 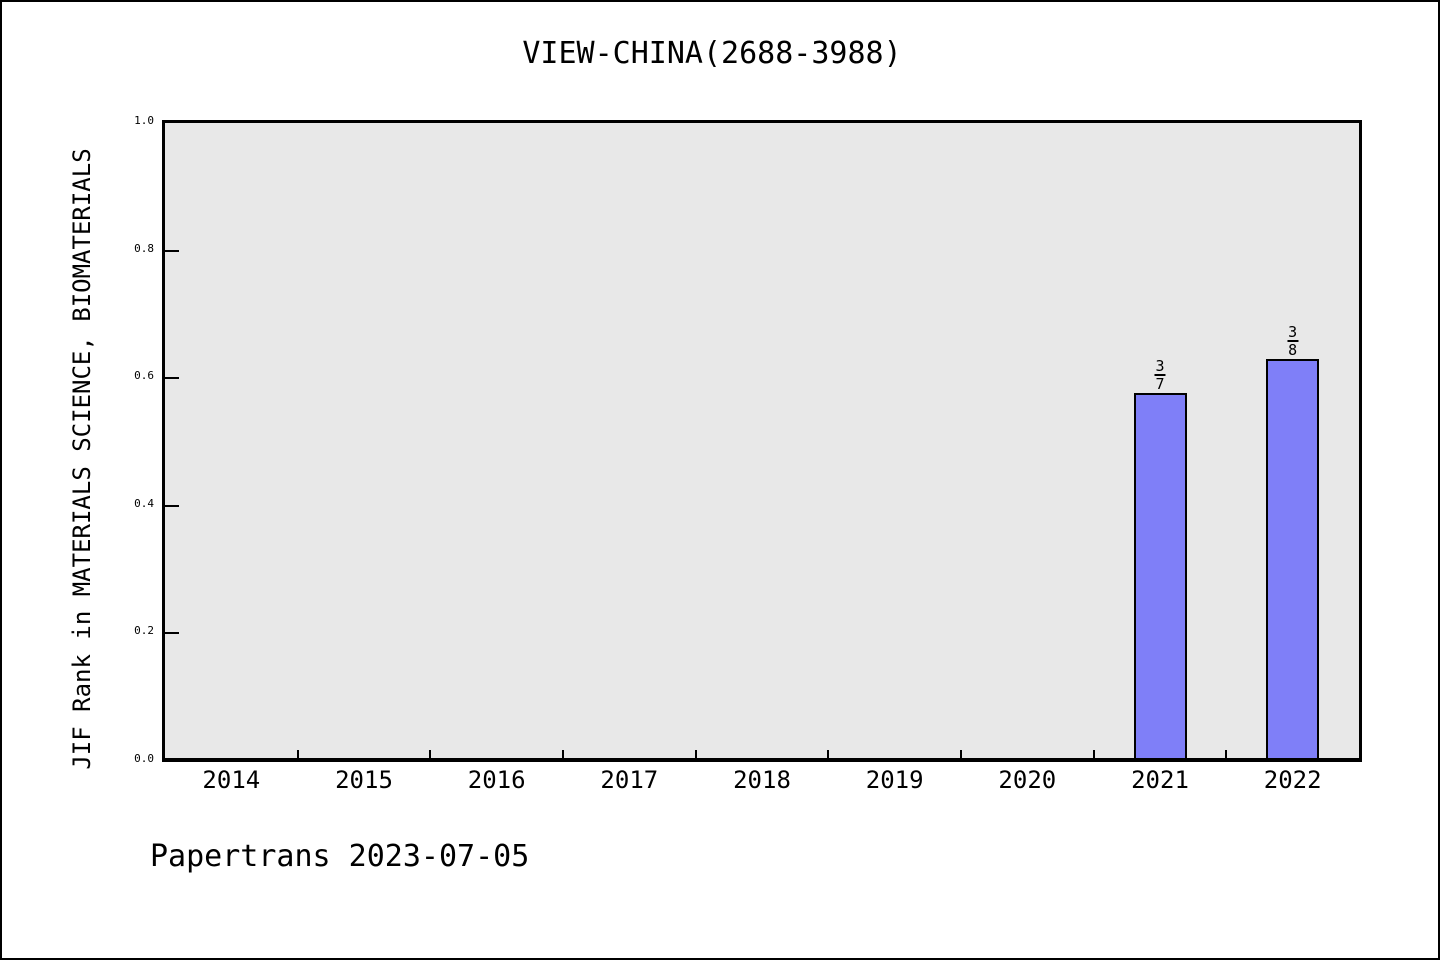 What do you see at coordinates (340, 856) in the screenshot?
I see `footer-note: Papertrans 2023-07-05` at bounding box center [340, 856].